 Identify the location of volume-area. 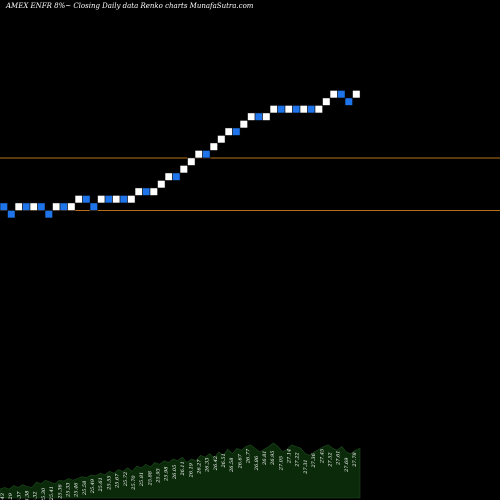
(180, 470).